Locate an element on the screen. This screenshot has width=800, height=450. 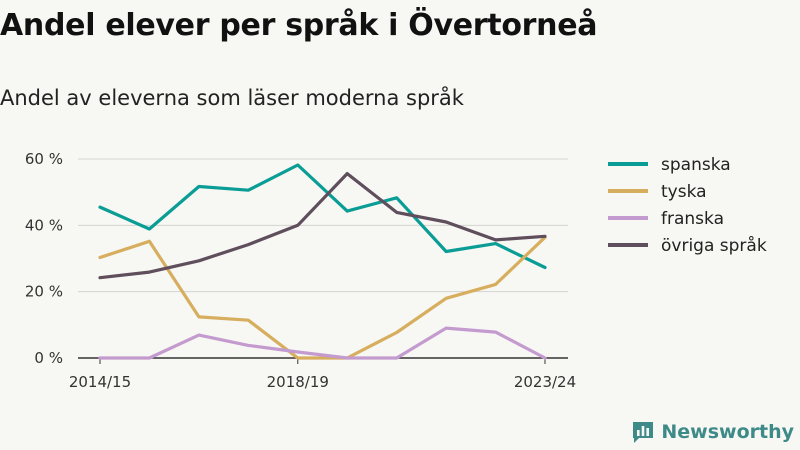
y-tick-label: 60 % is located at coordinates (44, 159).